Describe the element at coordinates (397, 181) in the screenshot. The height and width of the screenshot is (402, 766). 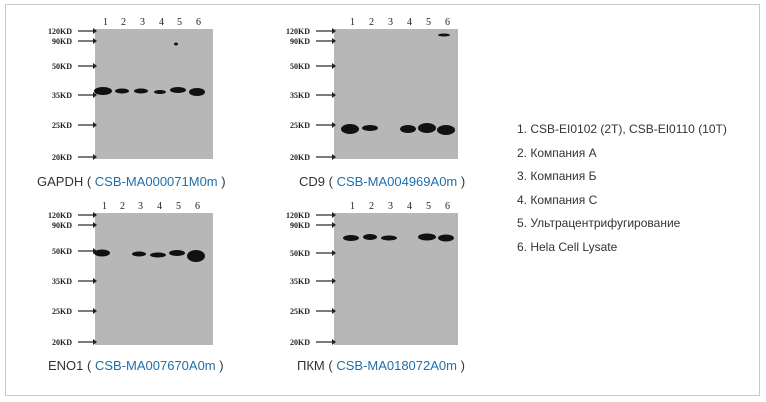
I see `catalog-link: CSB-MA004969A0m` at that location.